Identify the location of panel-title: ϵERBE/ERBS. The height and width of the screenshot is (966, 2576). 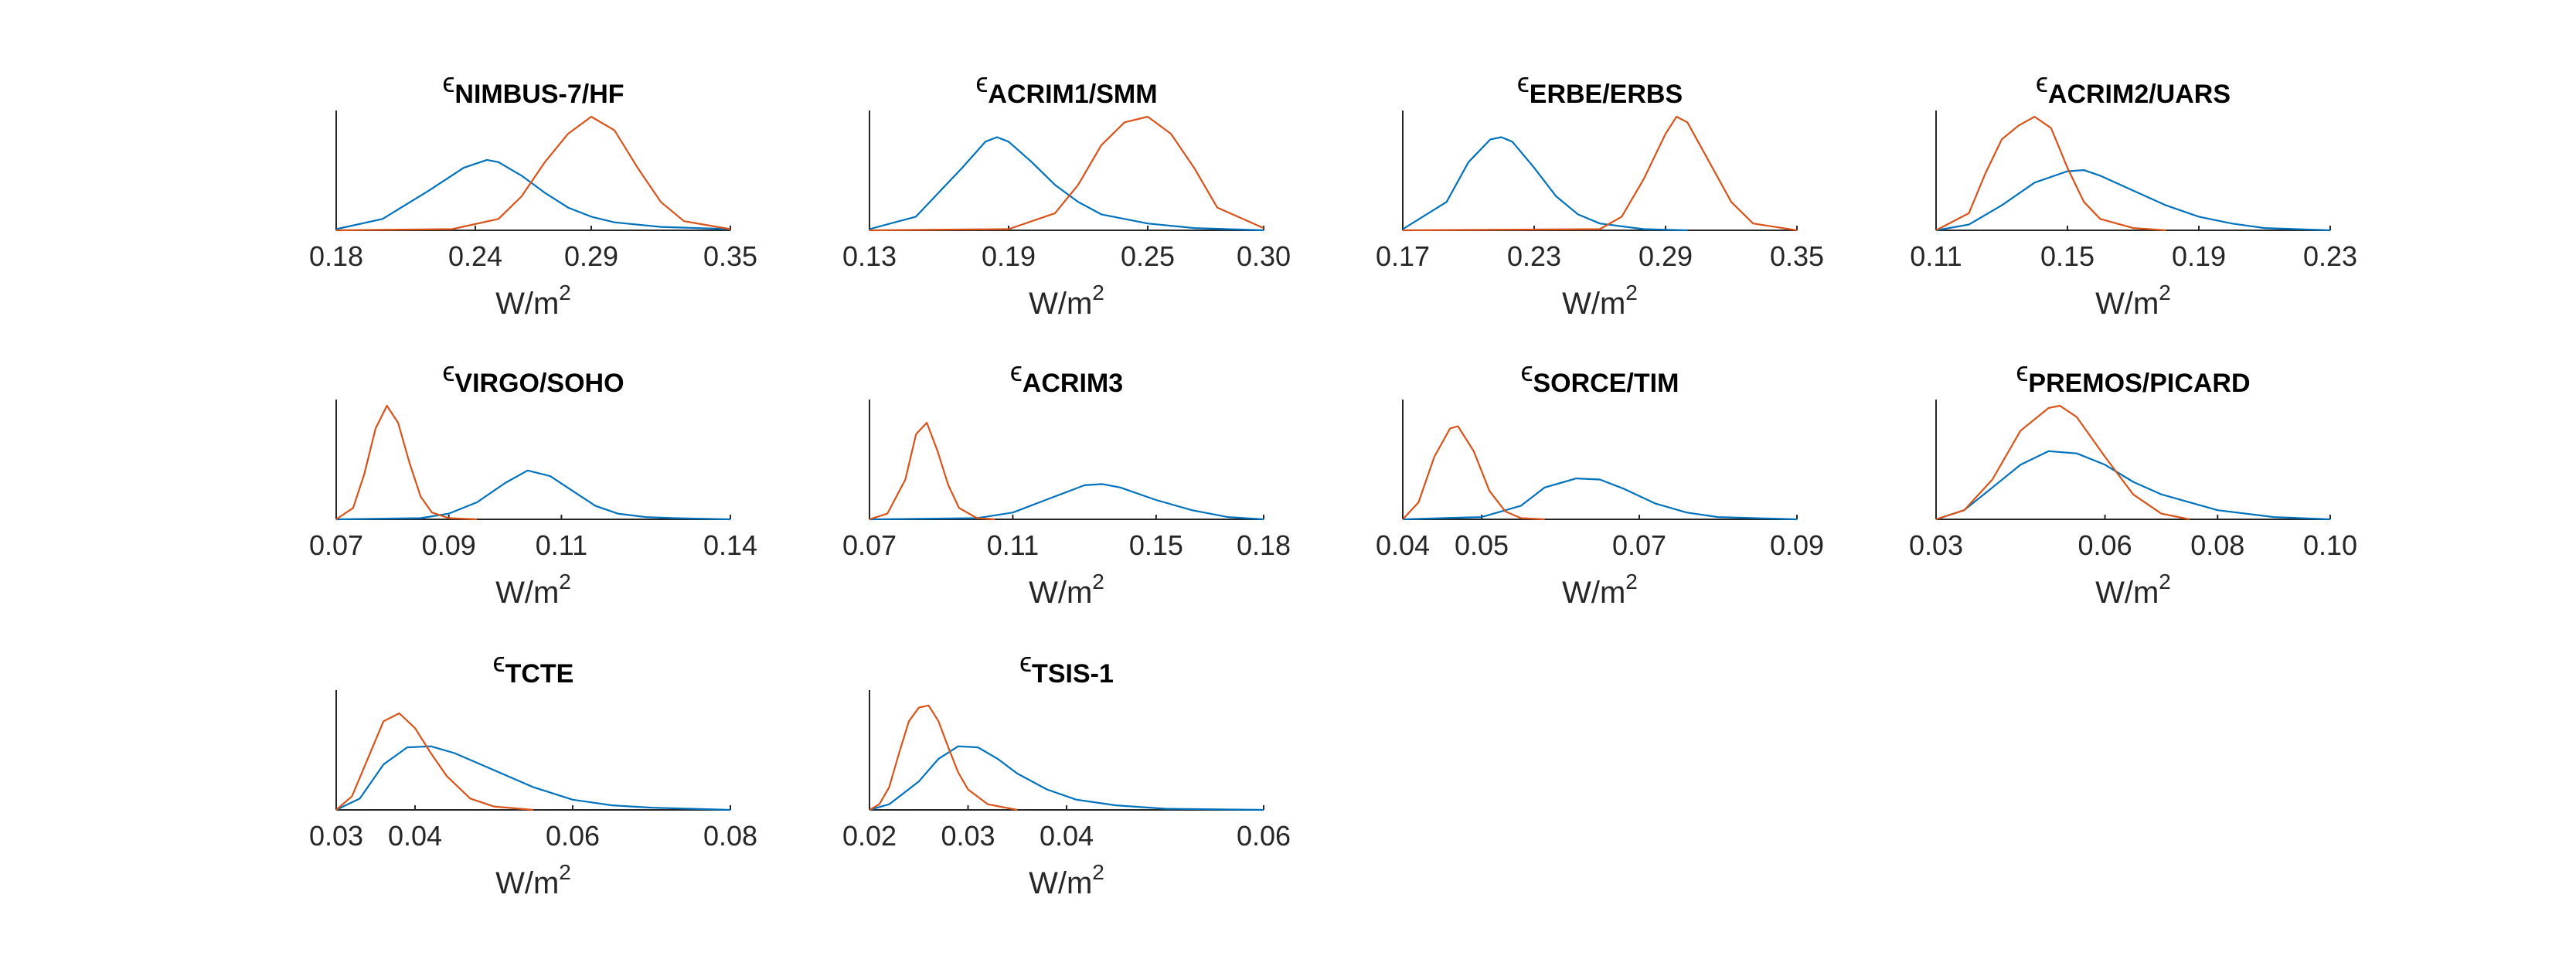
(1600, 87).